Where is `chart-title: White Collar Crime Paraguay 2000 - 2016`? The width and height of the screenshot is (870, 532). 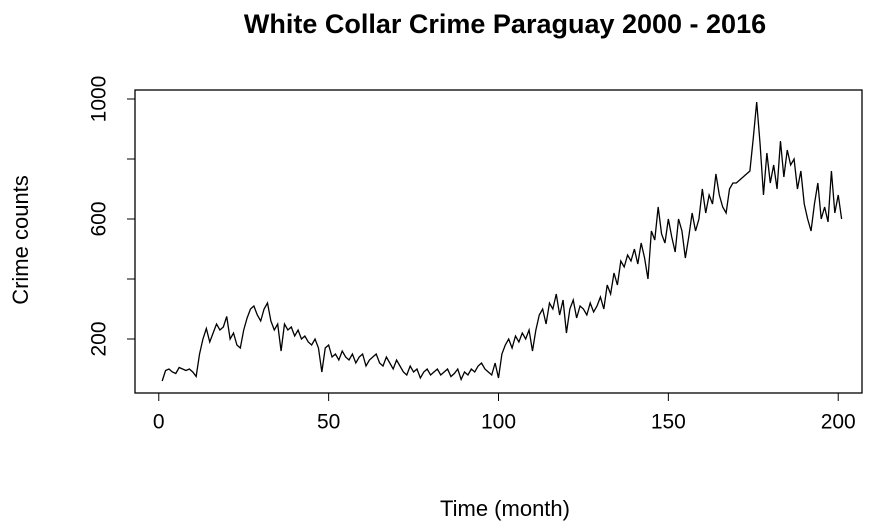 chart-title: White Collar Crime Paraguay 2000 - 2016 is located at coordinates (505, 24).